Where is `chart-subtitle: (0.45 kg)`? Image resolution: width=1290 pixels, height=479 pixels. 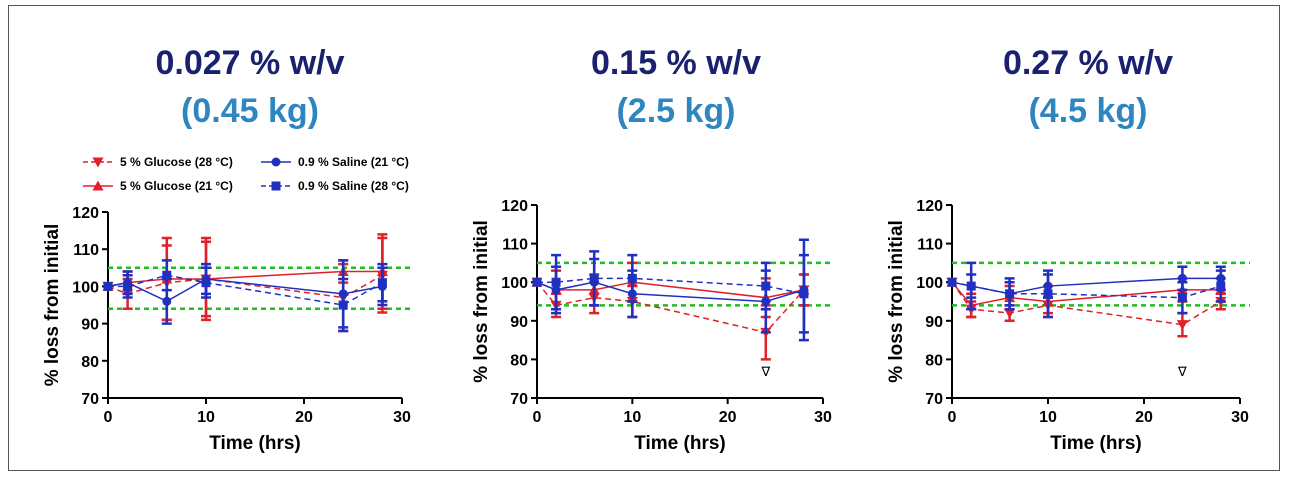 chart-subtitle: (0.45 kg) is located at coordinates (250, 111).